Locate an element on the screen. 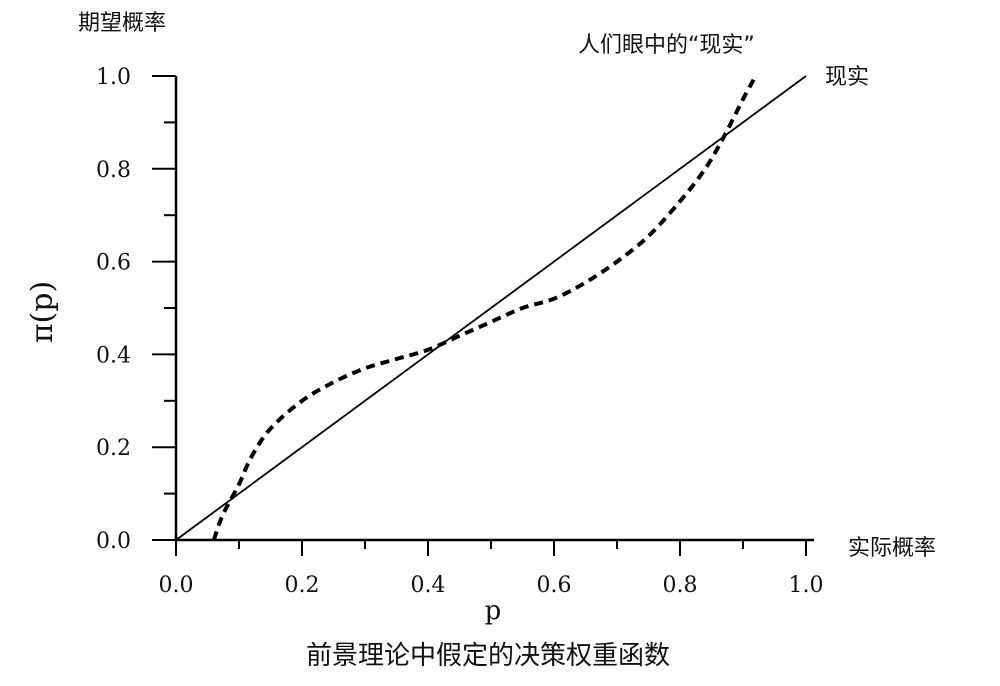 Image resolution: width=1000 pixels, height=686 pixels. y-tick-label: 1.0 is located at coordinates (113, 77).